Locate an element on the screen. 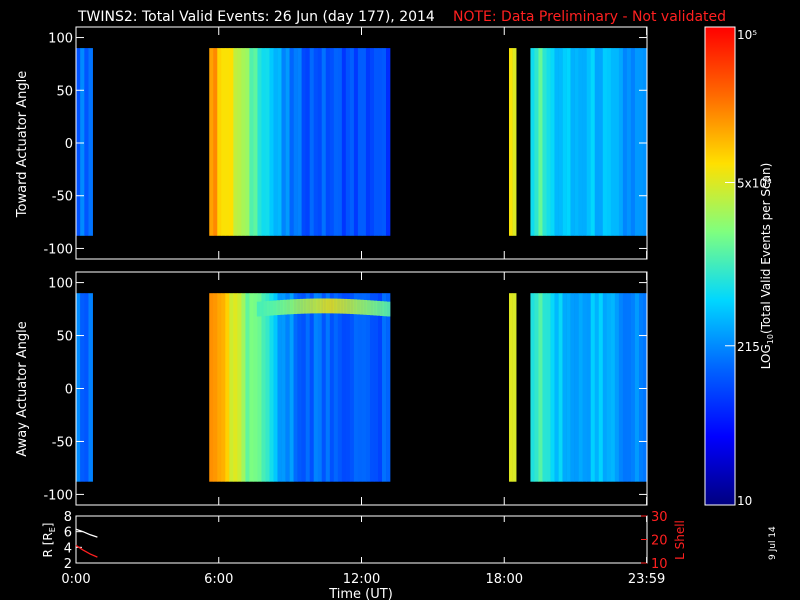 The width and height of the screenshot is (800, 600). colorbar-tick-label: 10⁵ is located at coordinates (747, 35).